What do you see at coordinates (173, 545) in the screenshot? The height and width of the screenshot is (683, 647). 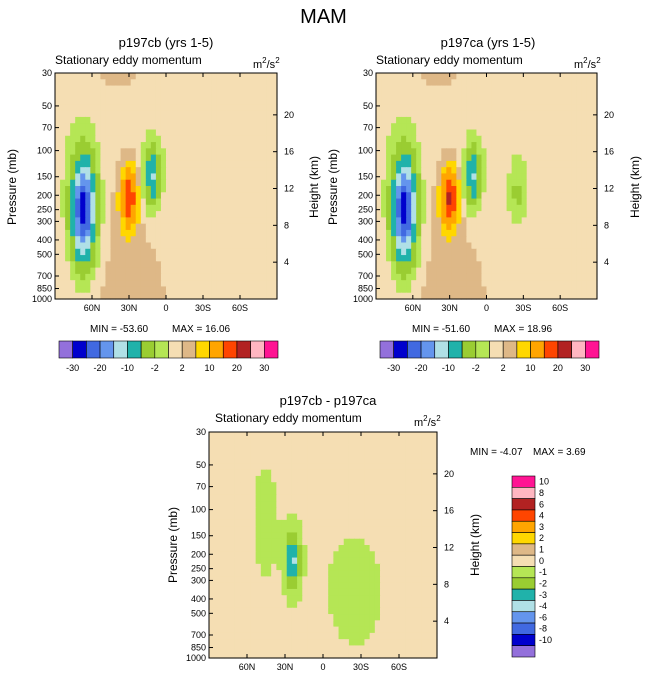 I see `y-axis-label: Pressure (mb)` at bounding box center [173, 545].